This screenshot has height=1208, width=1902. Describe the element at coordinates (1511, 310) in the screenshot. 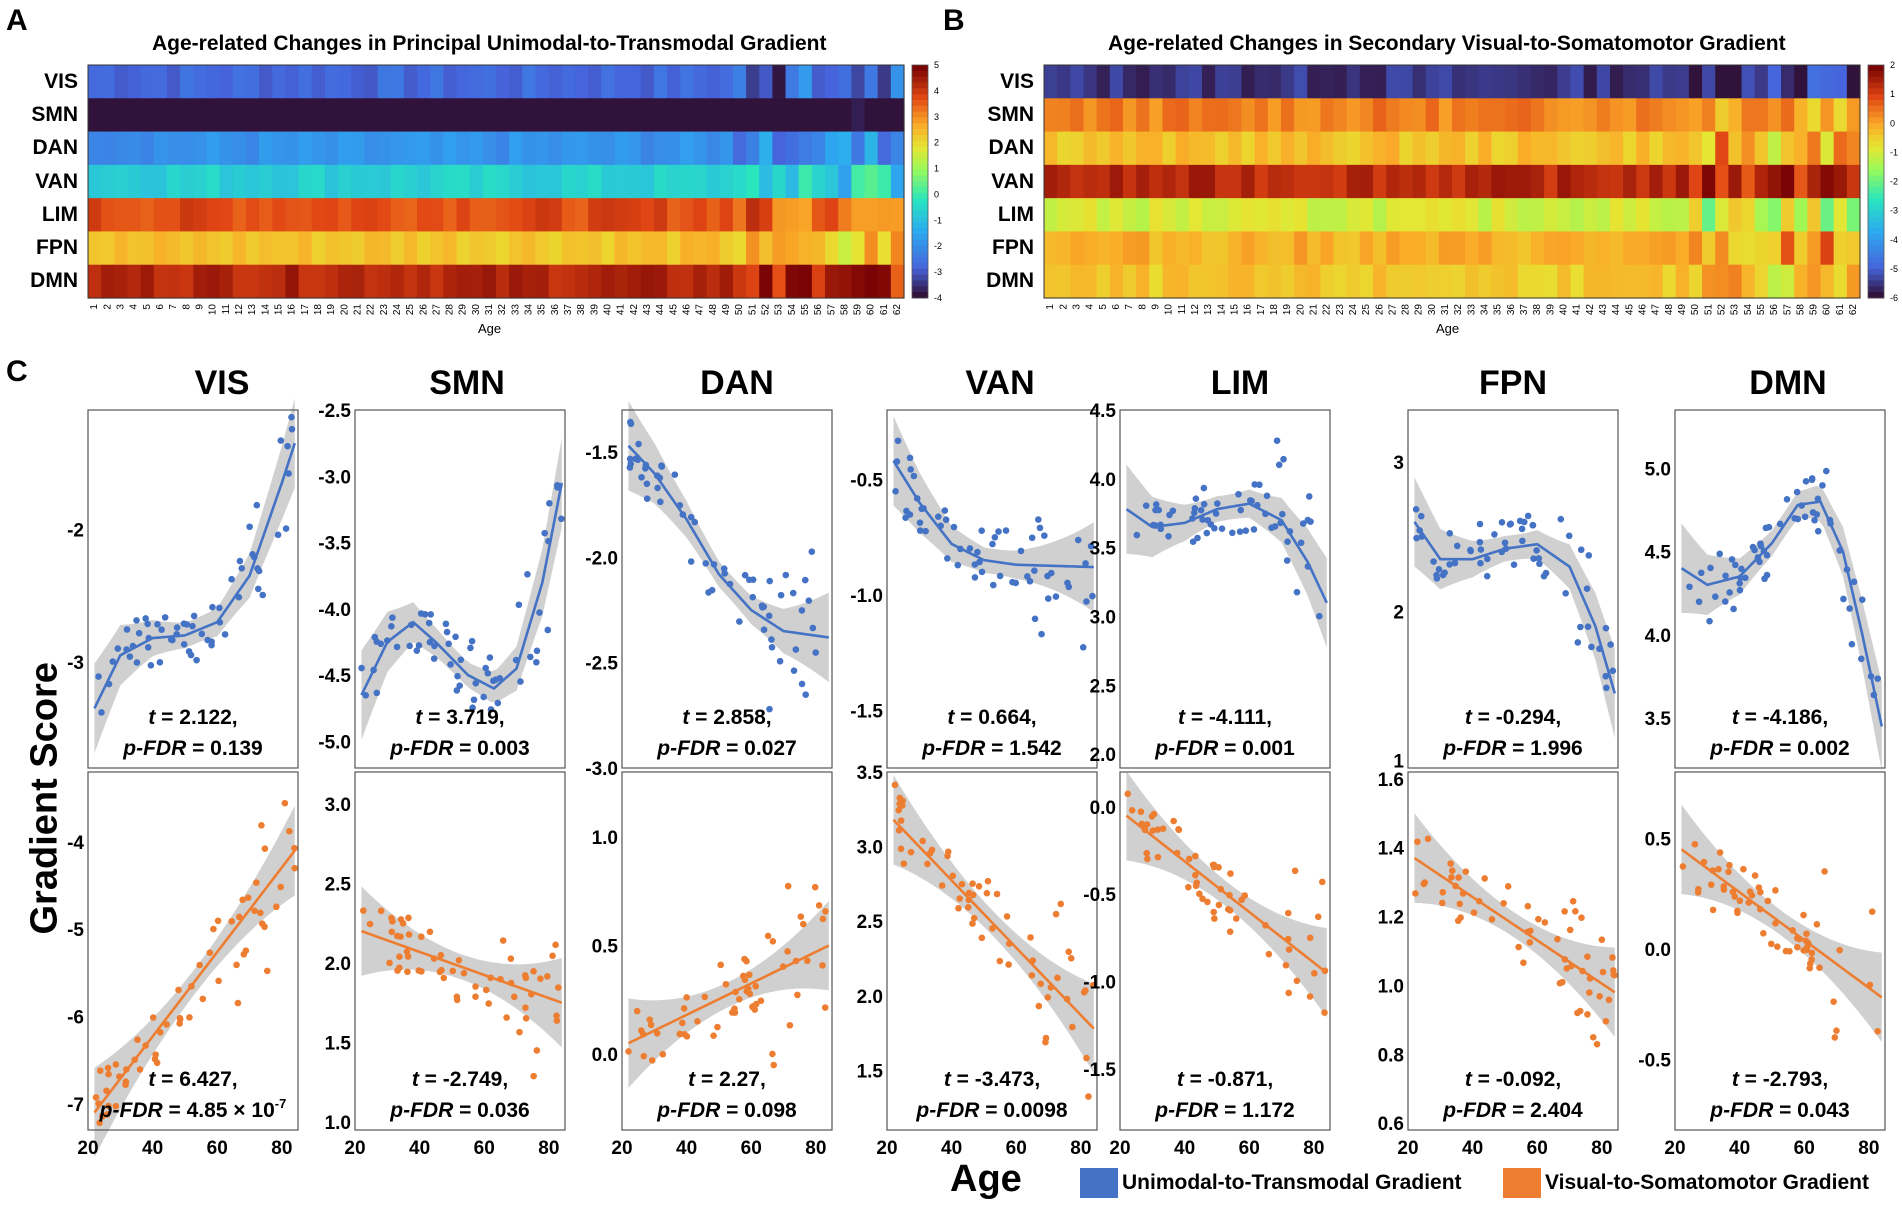

I see `heatmap-b-age-tick: 36` at that location.